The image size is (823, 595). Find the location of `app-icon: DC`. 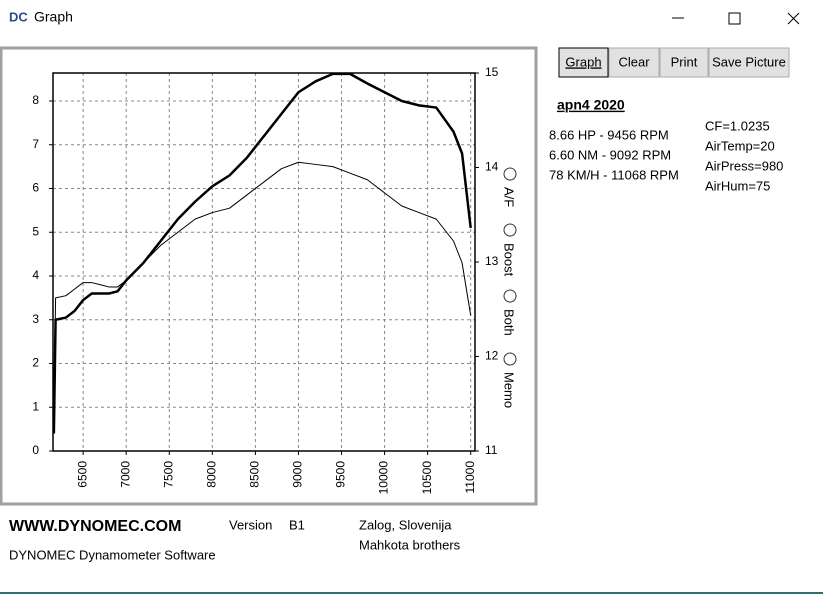

app-icon: DC is located at coordinates (18, 16).